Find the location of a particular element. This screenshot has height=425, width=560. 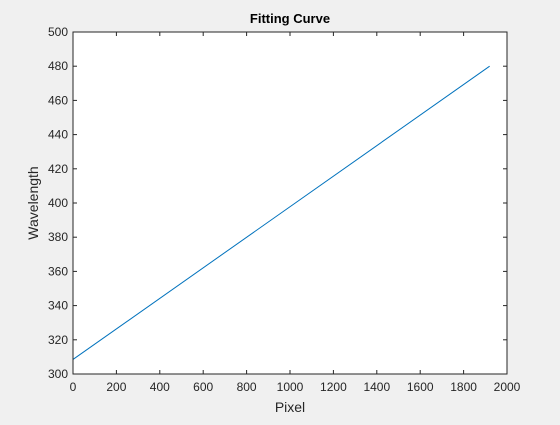

y-tick-label: 400 is located at coordinates (58, 203).